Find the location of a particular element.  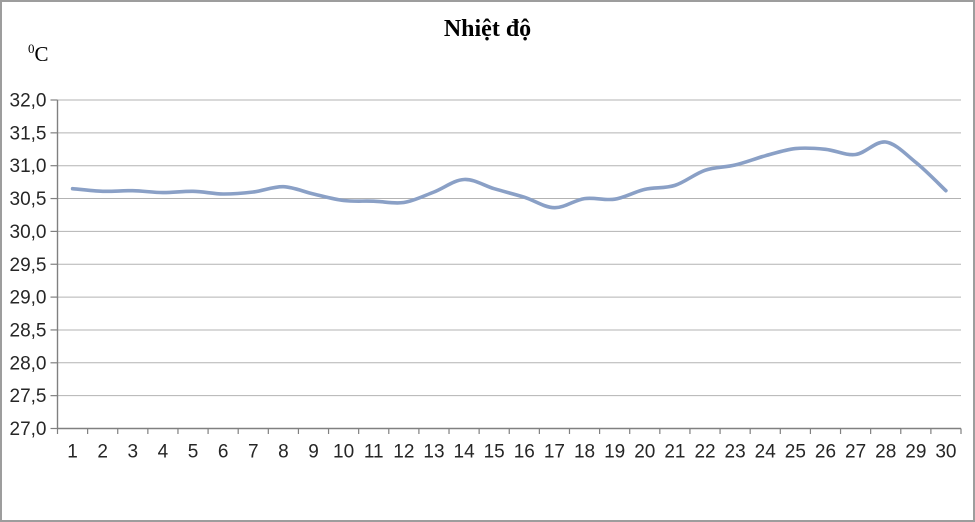

x-tick-label: 18 is located at coordinates (584, 452).